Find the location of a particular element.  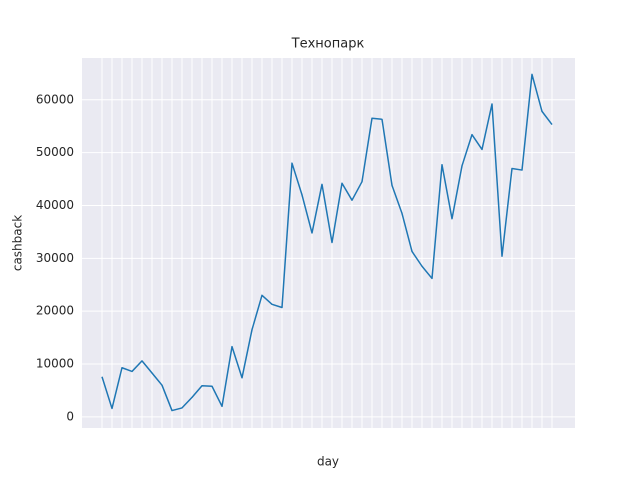

y-tick-label: 50000 is located at coordinates (55, 152).